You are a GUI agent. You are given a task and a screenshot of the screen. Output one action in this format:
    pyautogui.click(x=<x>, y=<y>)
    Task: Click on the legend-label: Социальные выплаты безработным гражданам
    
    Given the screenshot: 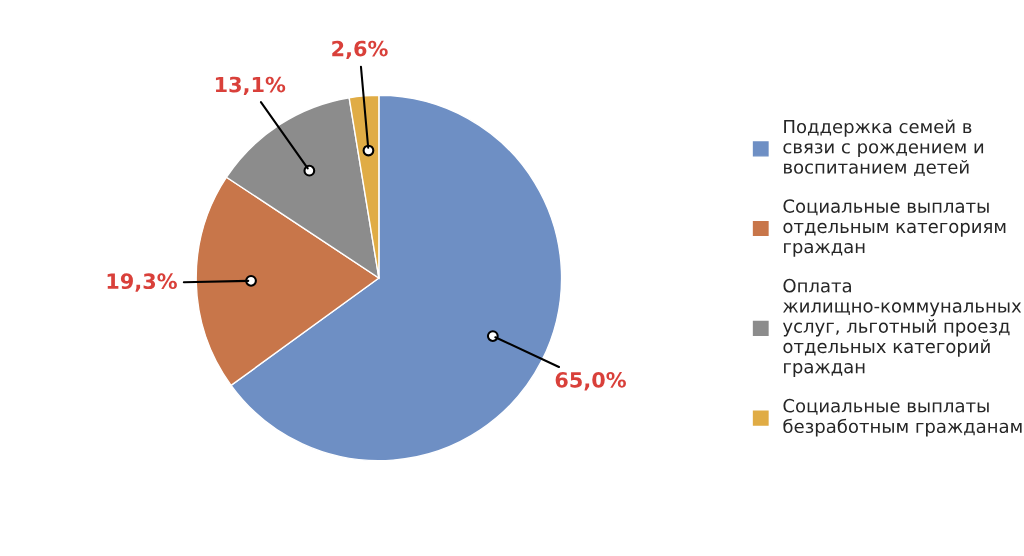 What is the action you would take?
    pyautogui.click(x=902, y=417)
    